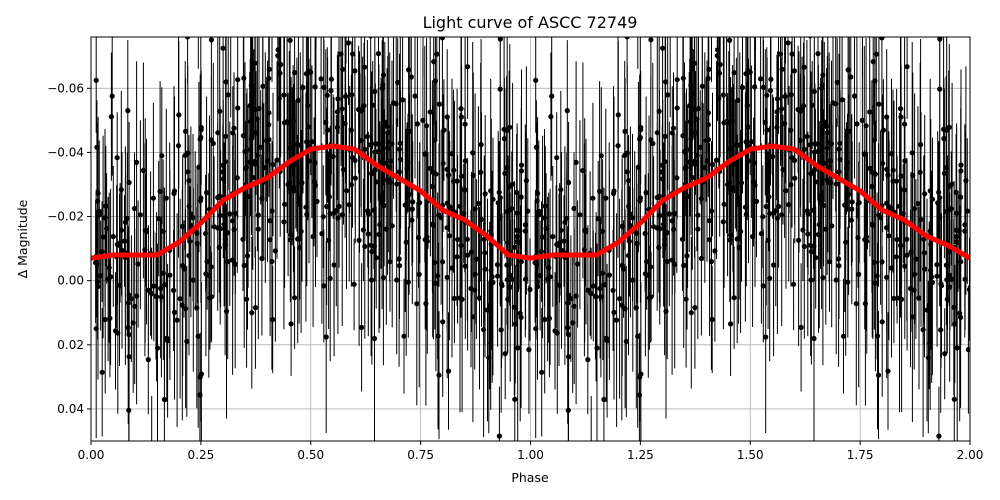 The width and height of the screenshot is (1000, 500). I want to click on x-tick-label: 0.75, so click(420, 455).